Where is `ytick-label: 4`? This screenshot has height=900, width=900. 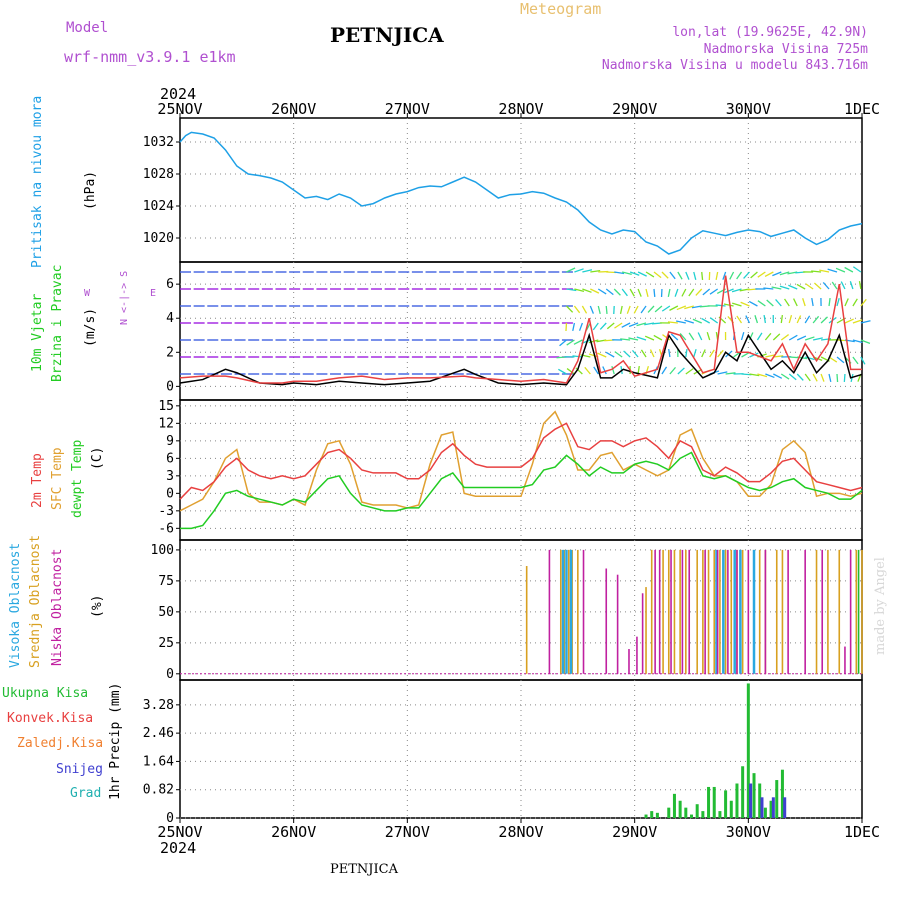 ytick-label: 4 is located at coordinates (170, 318).